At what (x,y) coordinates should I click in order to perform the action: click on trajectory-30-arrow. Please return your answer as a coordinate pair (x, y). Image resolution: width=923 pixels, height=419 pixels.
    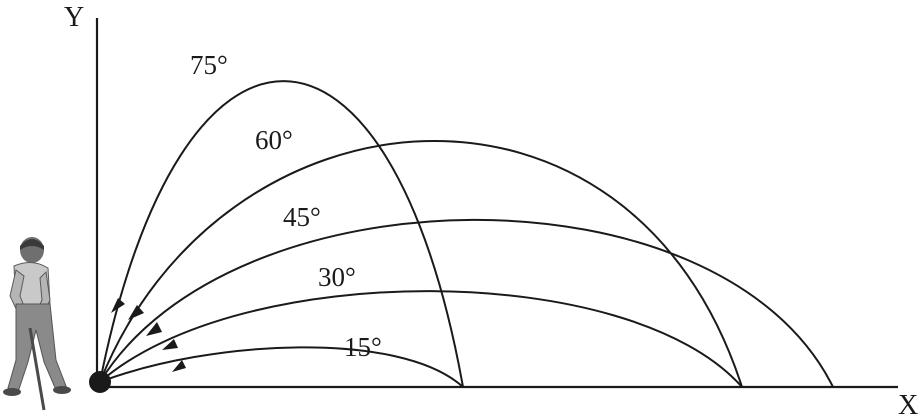
    Looking at the image, I should click on (170, 344).